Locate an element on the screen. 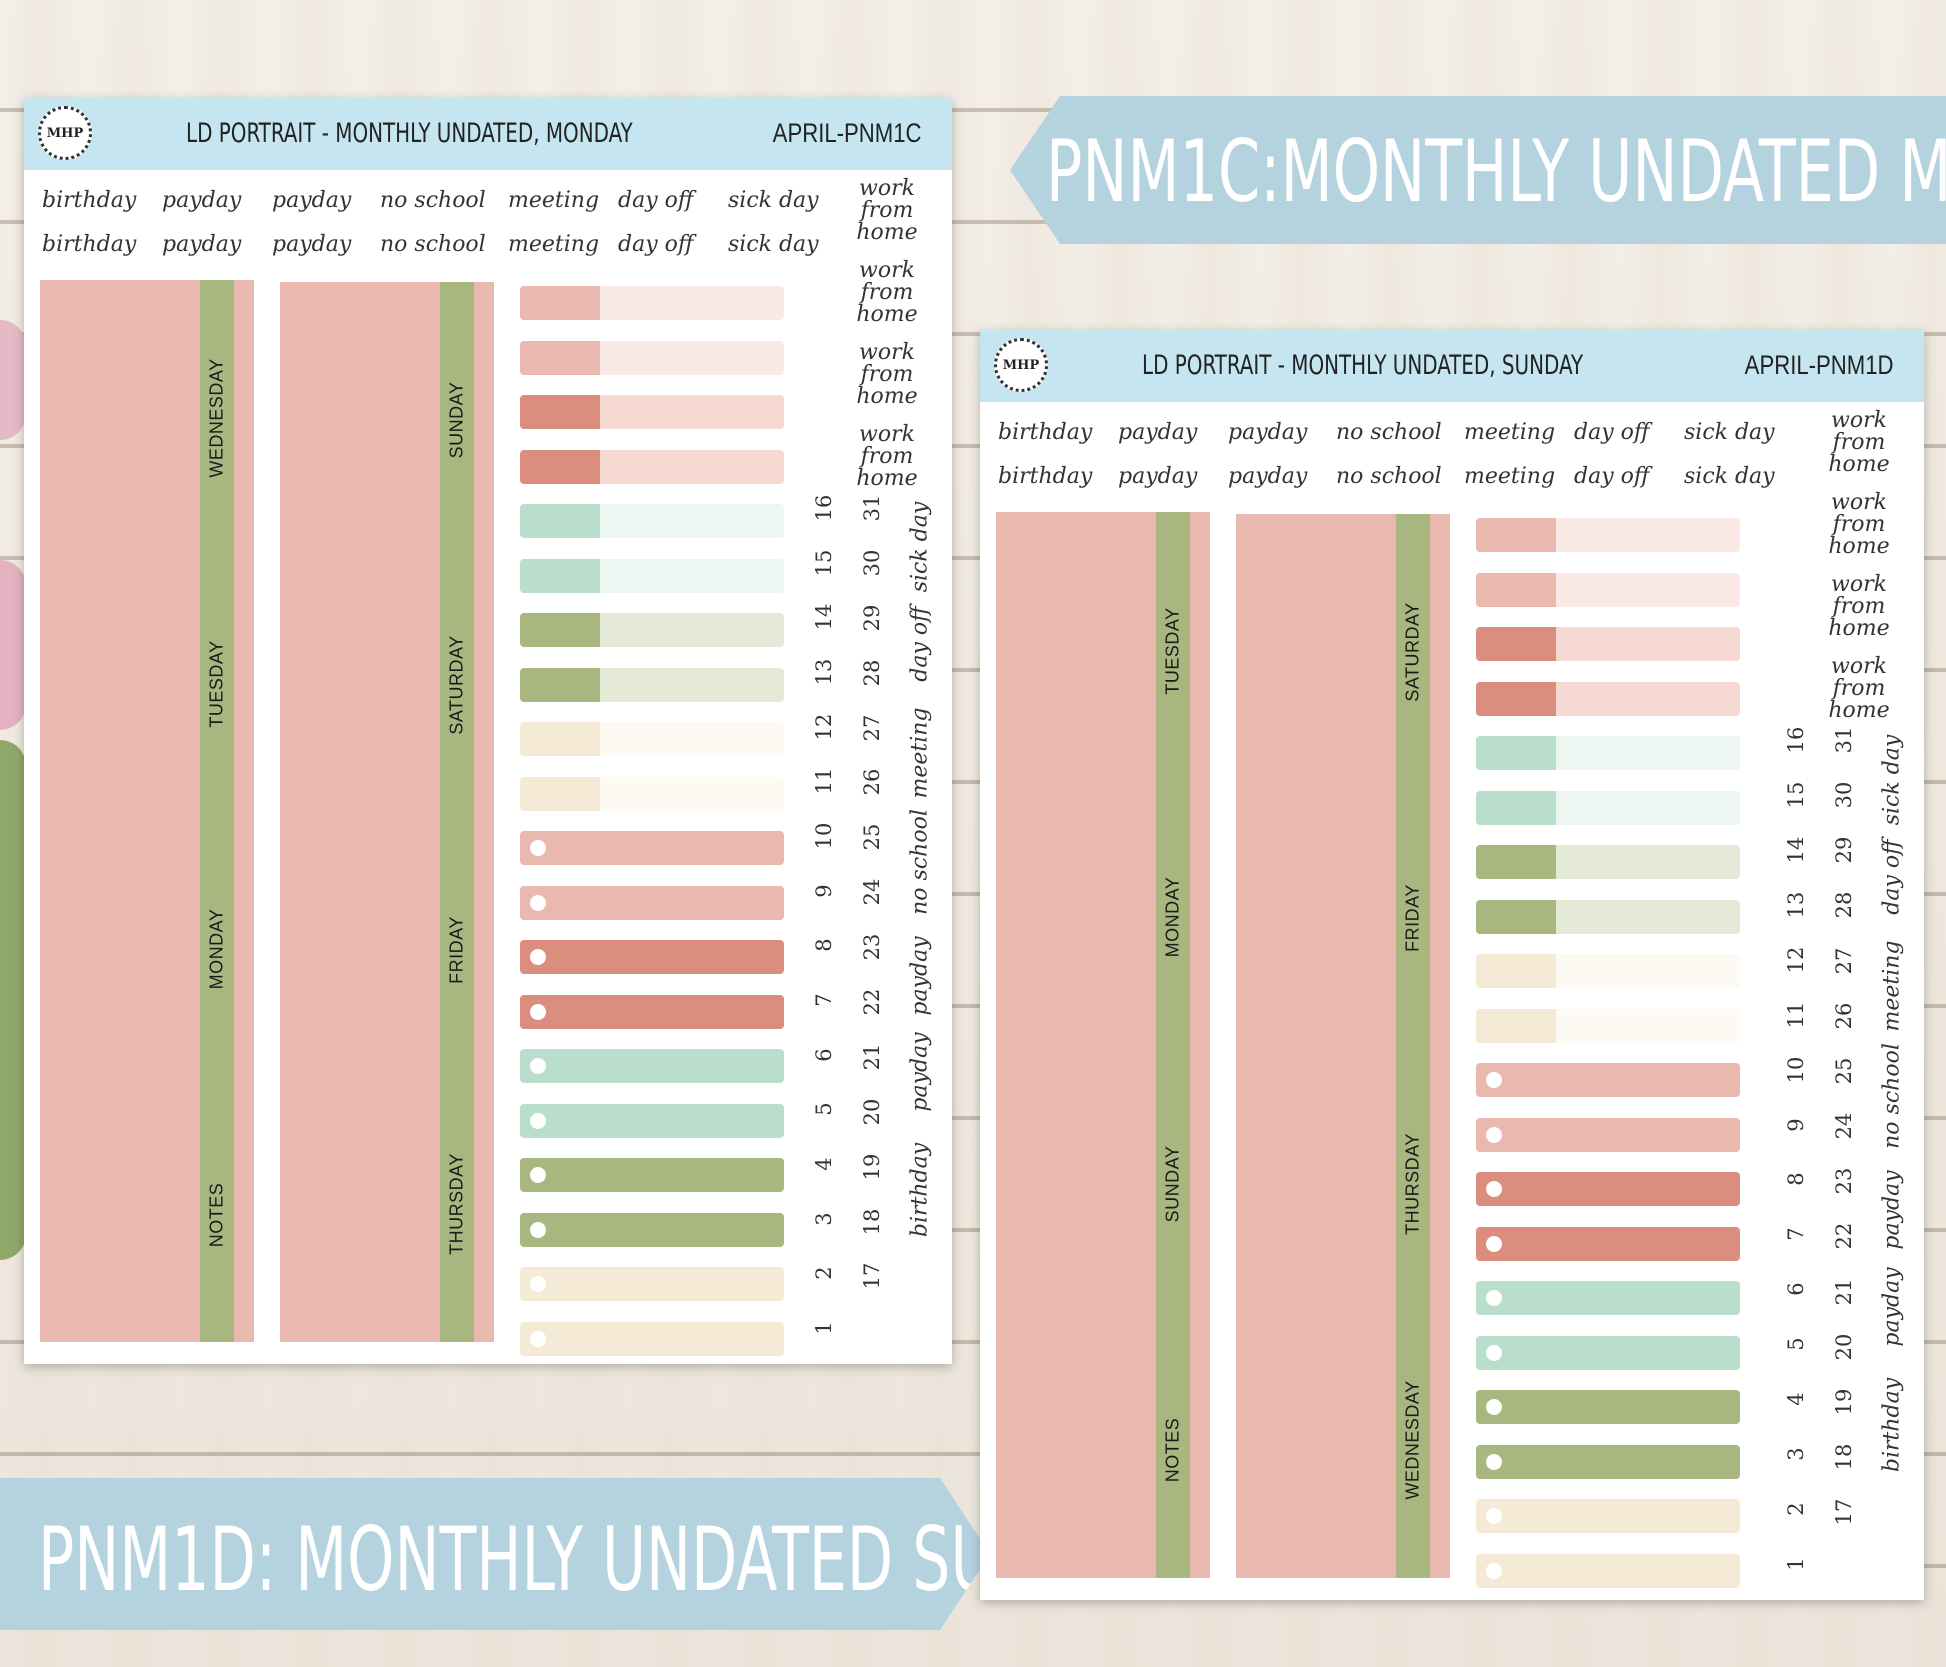 The width and height of the screenshot is (1946, 1667). banner-bottom: PNM1D: MONTHLY UNDATED SUNDAY is located at coordinates (495, 1554).